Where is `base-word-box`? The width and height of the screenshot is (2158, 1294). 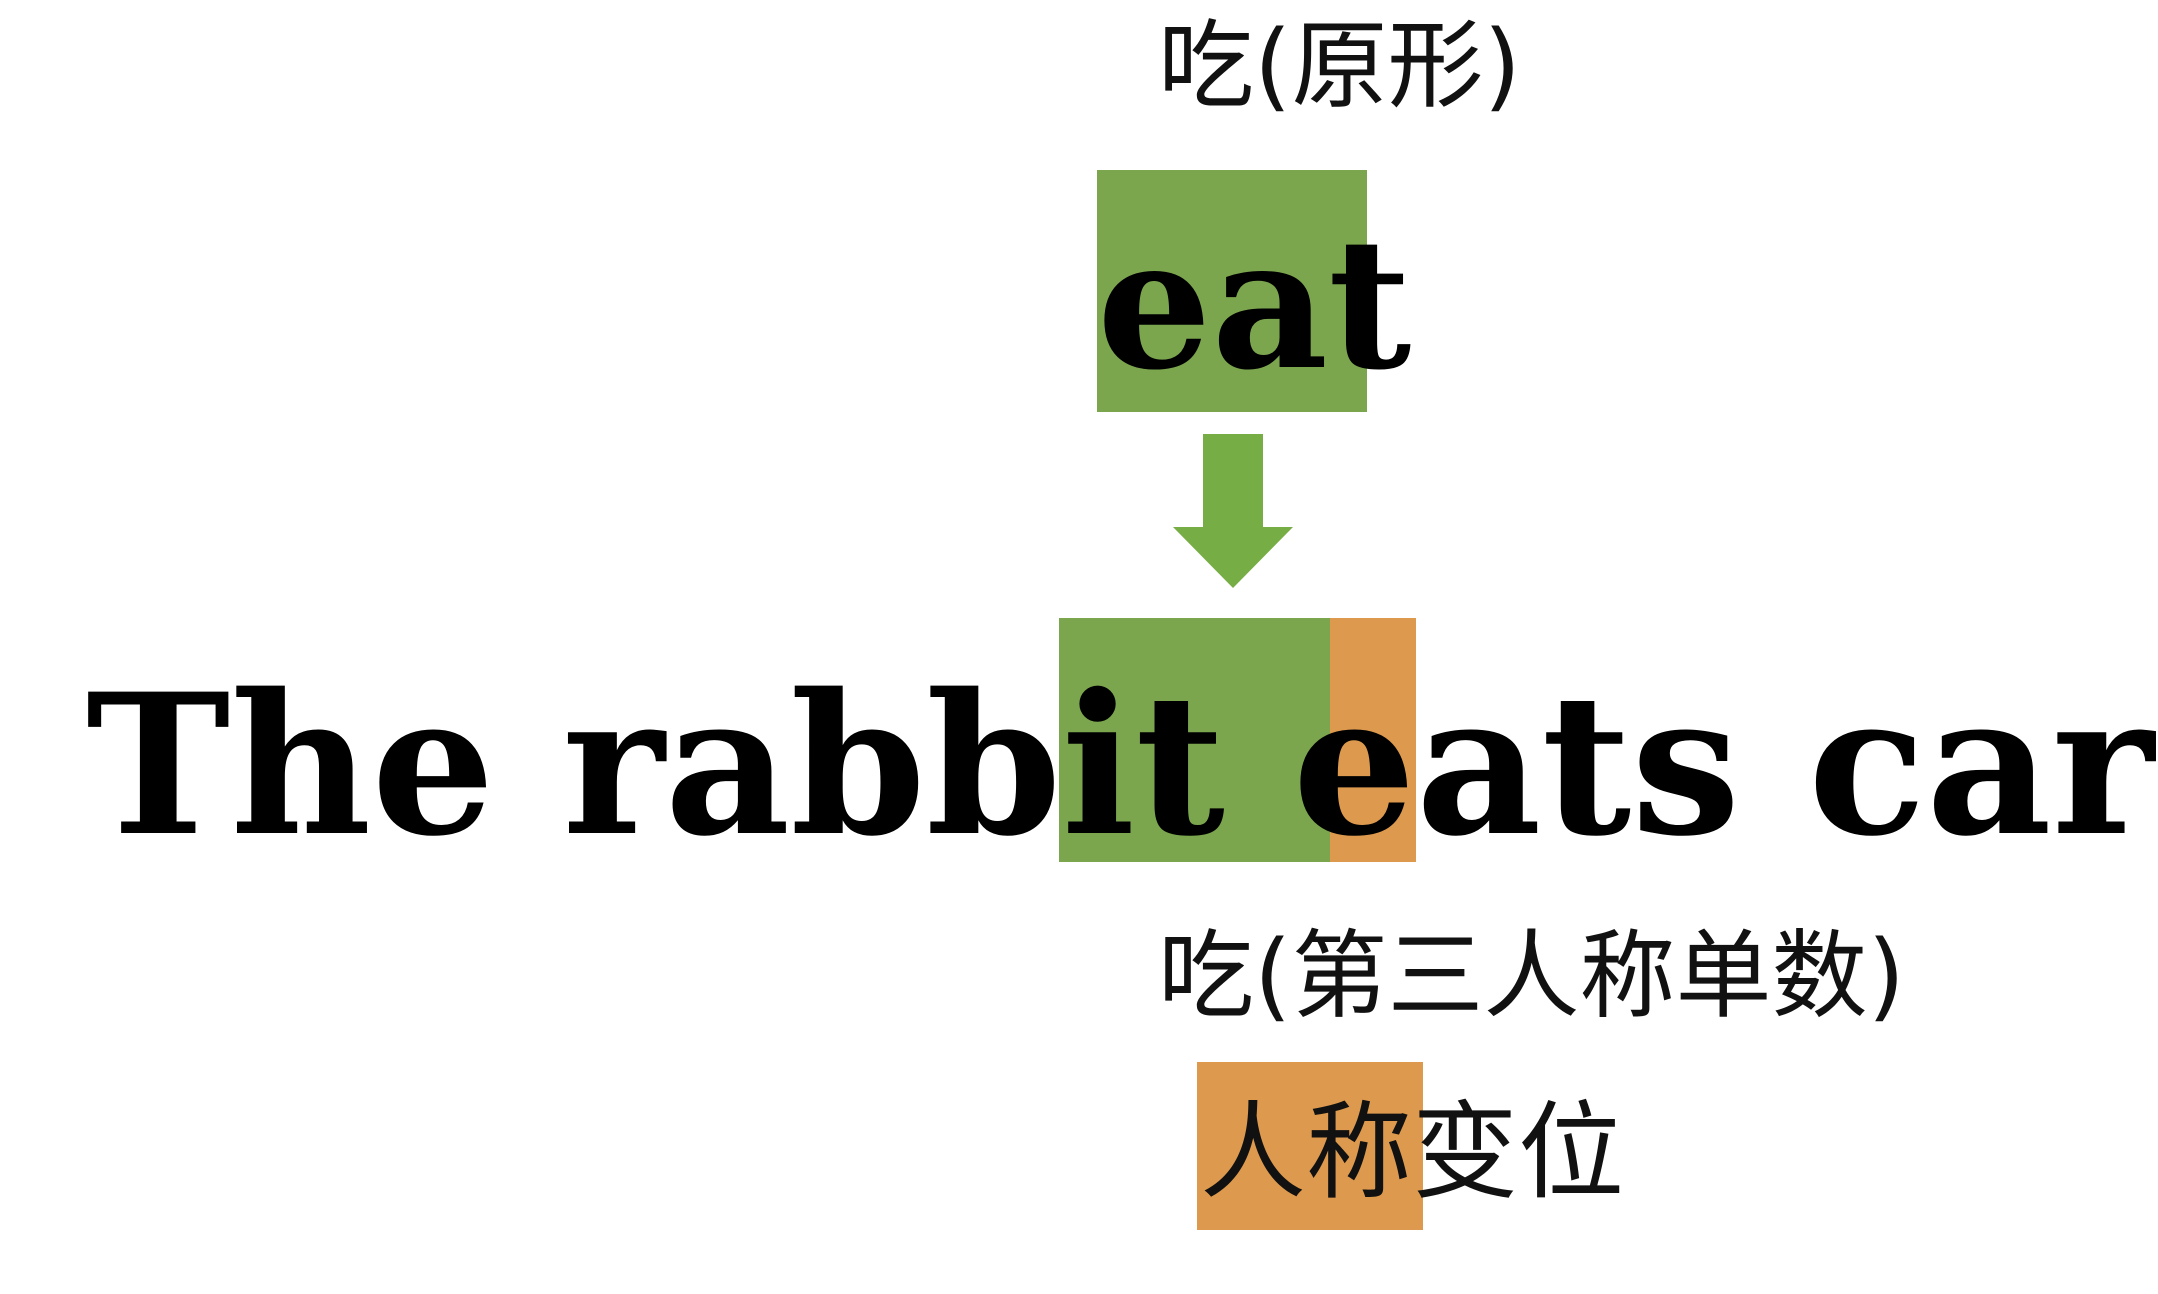
base-word-box is located at coordinates (1232, 291).